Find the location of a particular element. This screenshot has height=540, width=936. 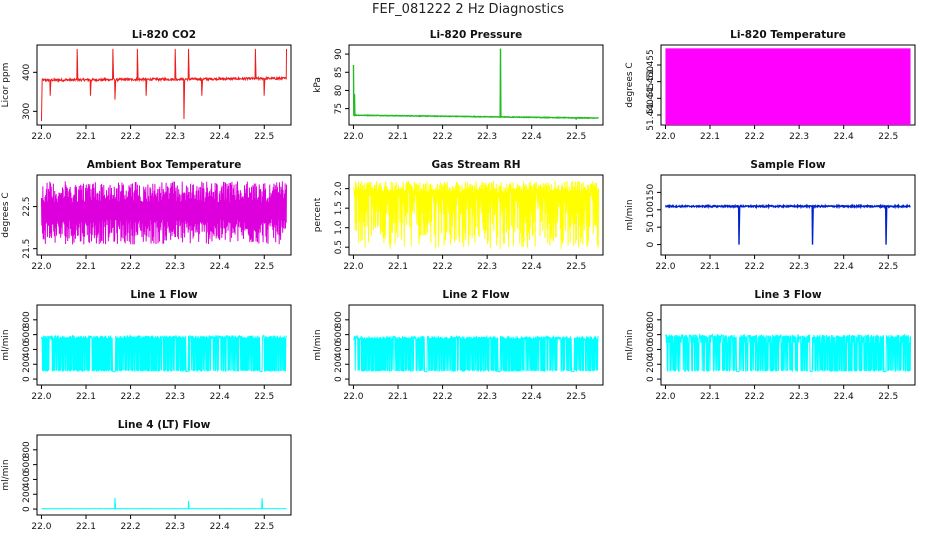

page-title: FEF_081222 2 Hz Diagnostics is located at coordinates (468, 9).